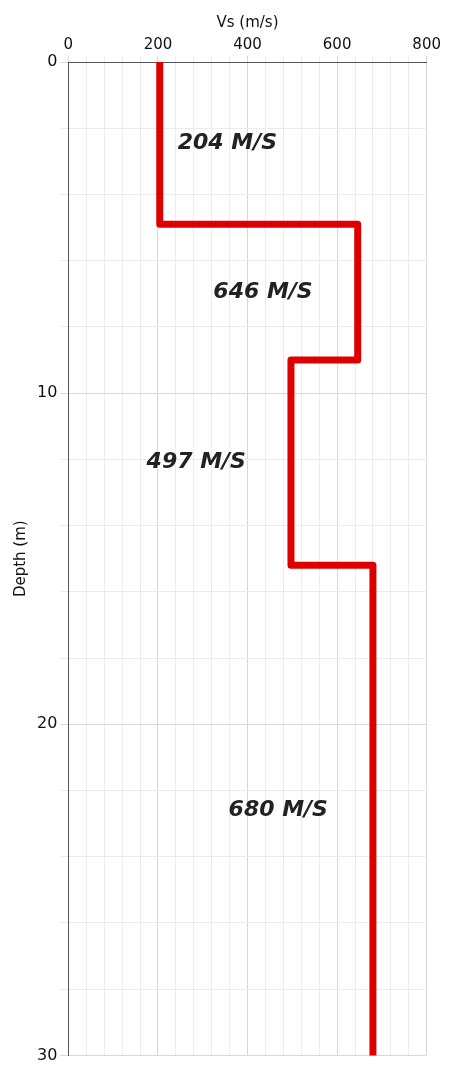 The height and width of the screenshot is (1077, 451). What do you see at coordinates (278, 809) in the screenshot?
I see `annotation: 680 M/S` at bounding box center [278, 809].